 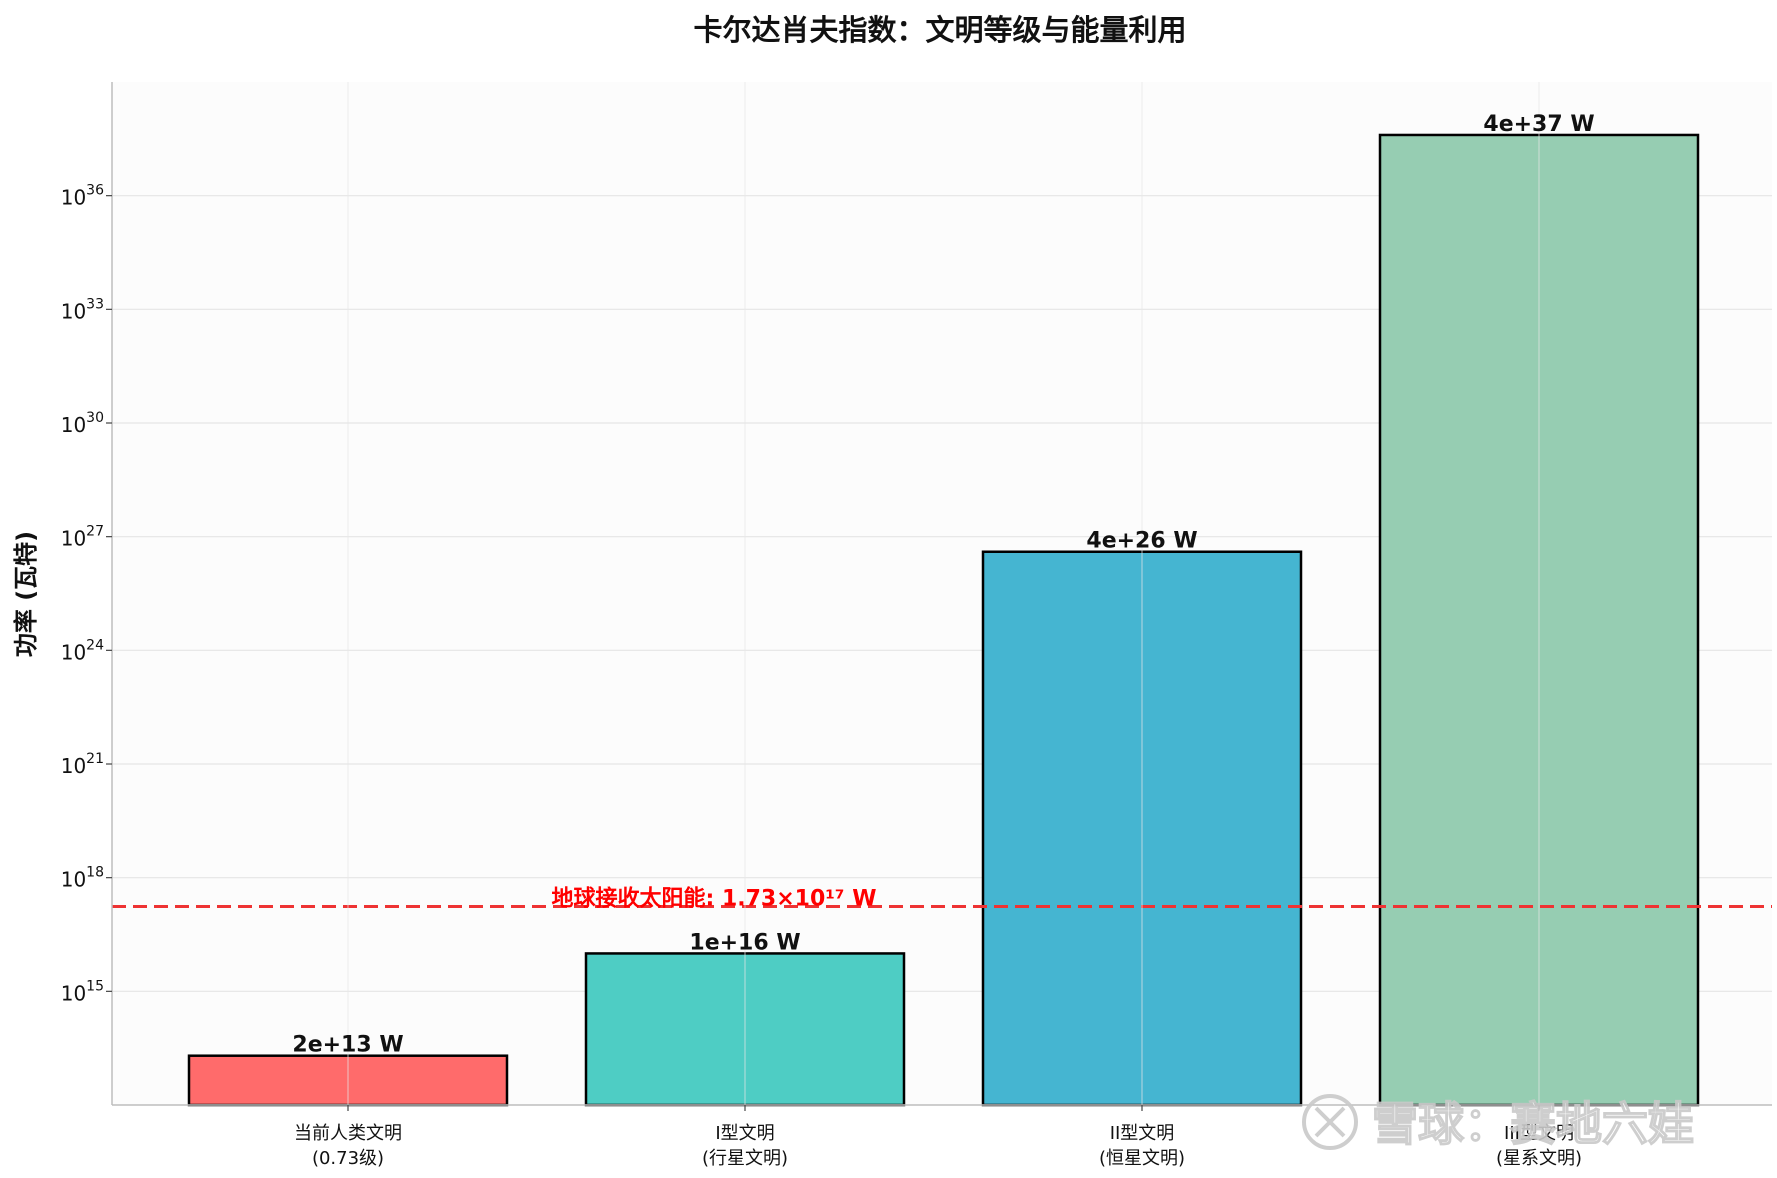 What do you see at coordinates (82, 537) in the screenshot?
I see `y-tick-label-4: 1027` at bounding box center [82, 537].